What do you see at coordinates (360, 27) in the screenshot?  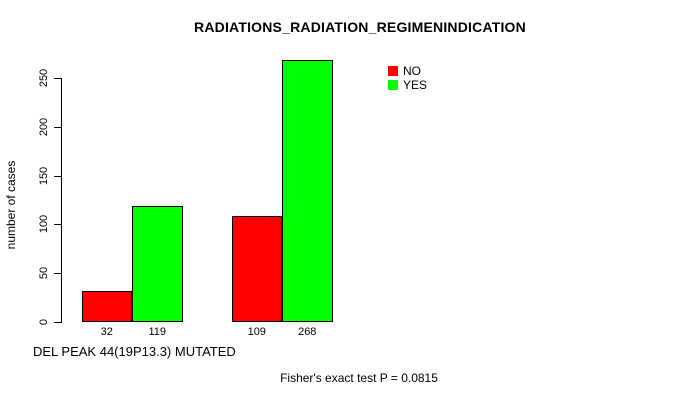 I see `chart-title: RADIATIONS_RADIATION_REGIMENINDICATION` at bounding box center [360, 27].